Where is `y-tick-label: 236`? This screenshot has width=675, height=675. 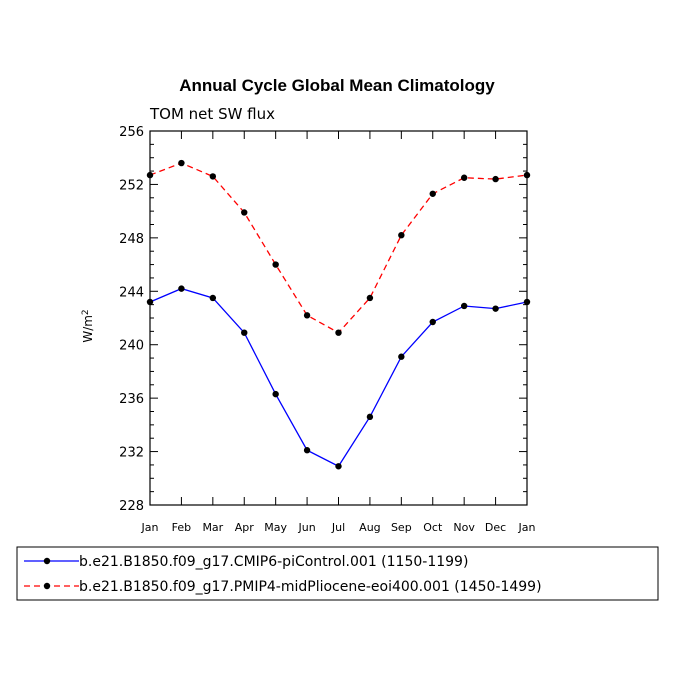
y-tick-label: 236 is located at coordinates (131, 399).